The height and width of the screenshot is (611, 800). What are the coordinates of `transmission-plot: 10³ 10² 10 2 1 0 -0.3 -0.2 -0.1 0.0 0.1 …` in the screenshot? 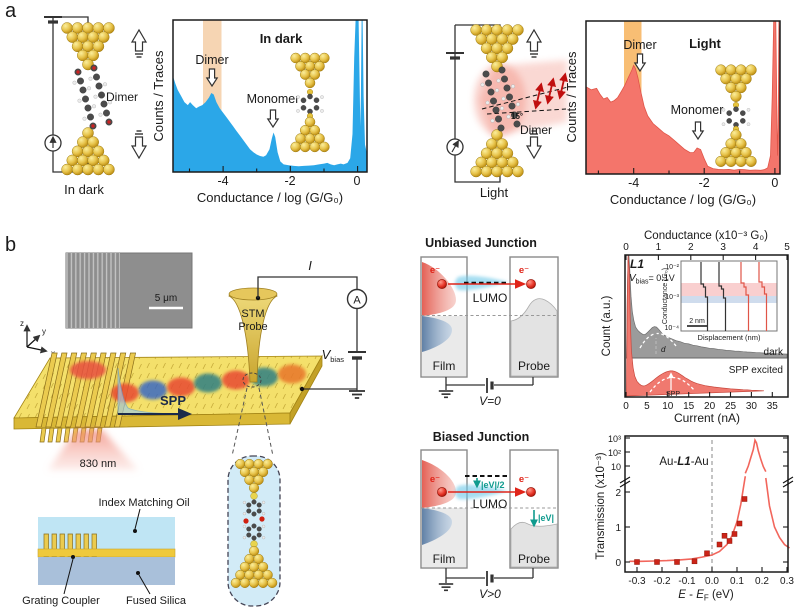 It's located at (694, 518).